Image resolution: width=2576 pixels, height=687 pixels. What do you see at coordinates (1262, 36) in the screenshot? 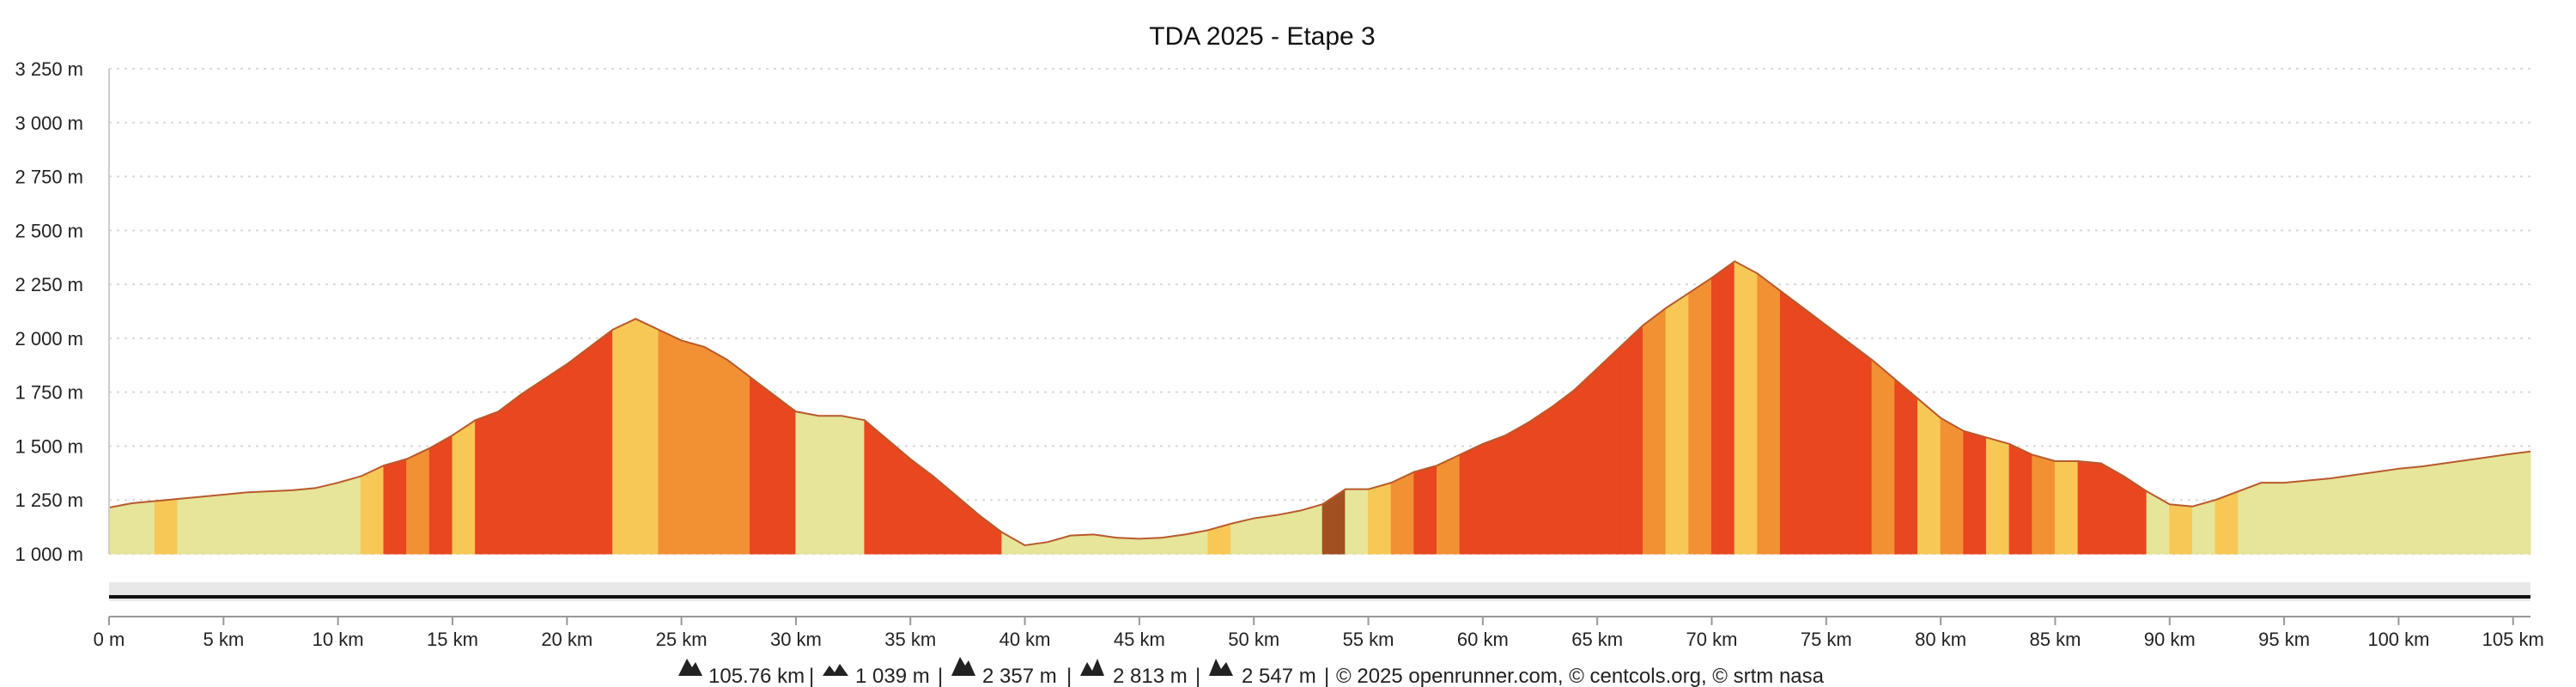
I see `chart-title: TDA 2025 - Etape 3` at bounding box center [1262, 36].